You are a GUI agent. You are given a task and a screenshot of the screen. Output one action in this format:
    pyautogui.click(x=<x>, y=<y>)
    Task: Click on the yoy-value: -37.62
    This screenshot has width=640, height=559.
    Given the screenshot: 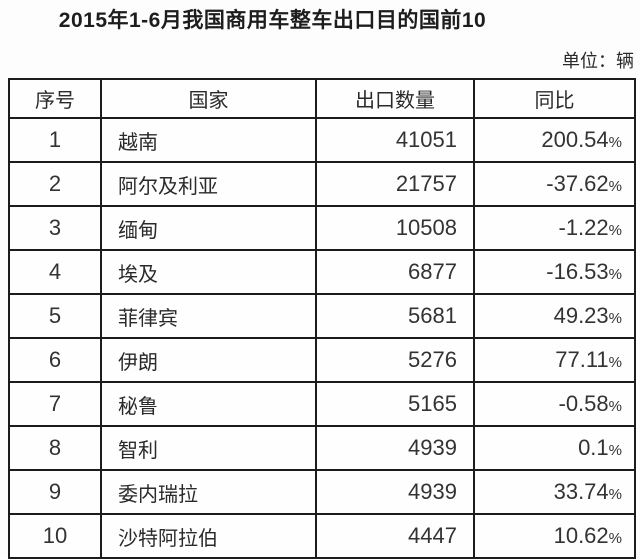 What is the action you would take?
    pyautogui.click(x=577, y=183)
    